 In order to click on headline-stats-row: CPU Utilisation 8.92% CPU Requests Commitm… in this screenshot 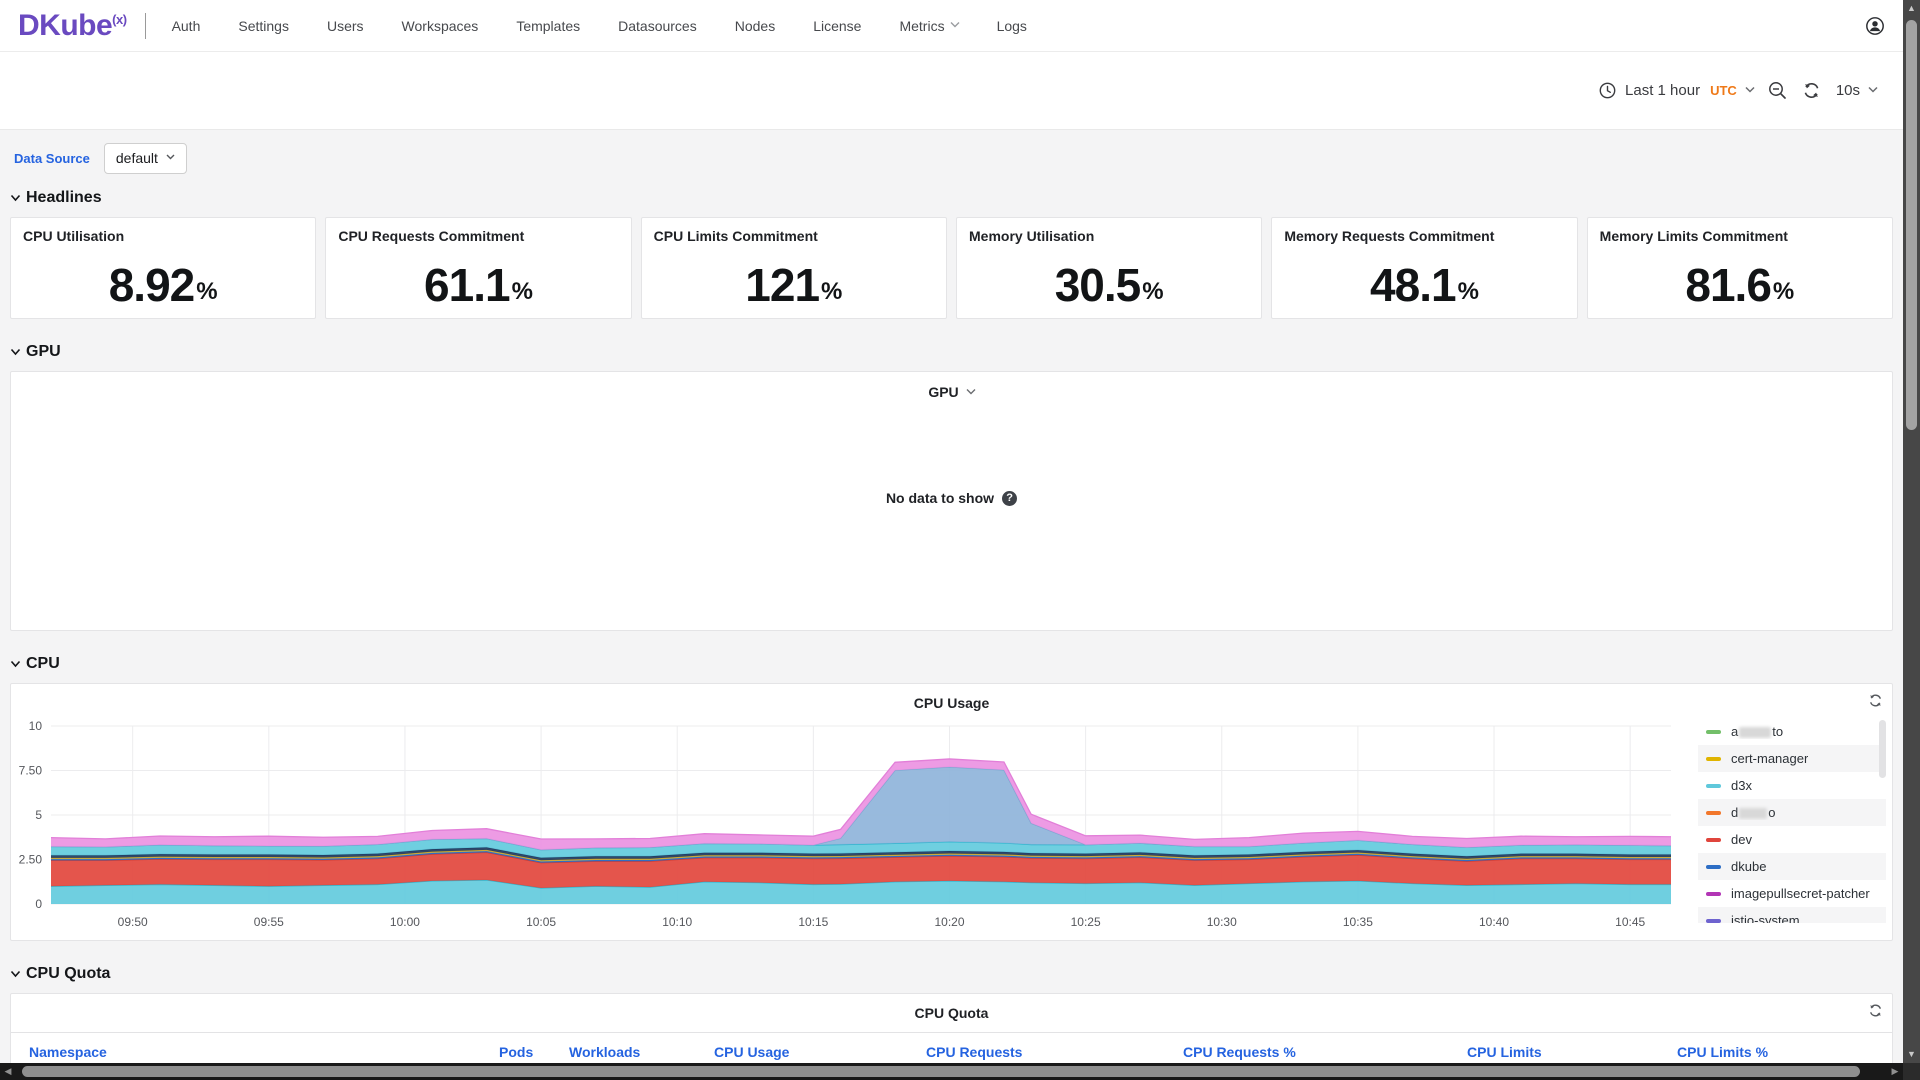, I will do `click(951, 268)`.